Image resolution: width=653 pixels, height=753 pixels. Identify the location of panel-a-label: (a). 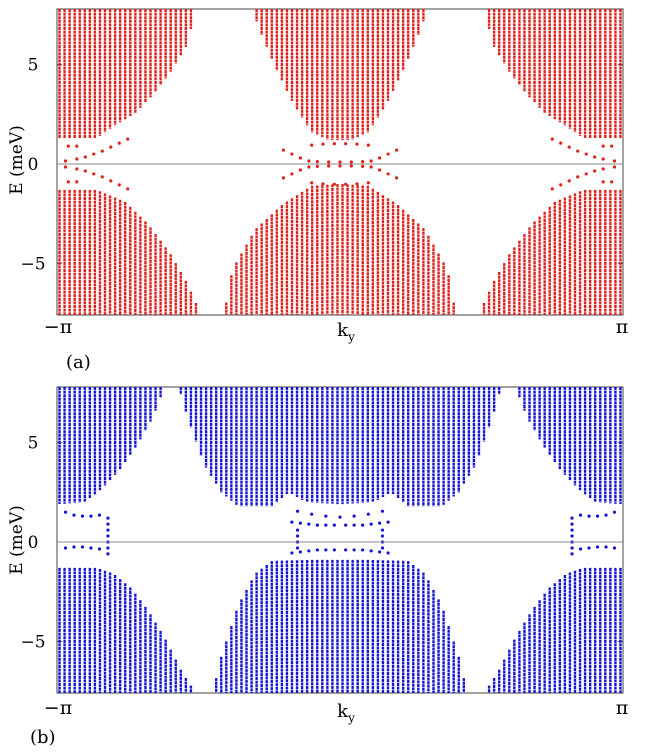
(78, 362).